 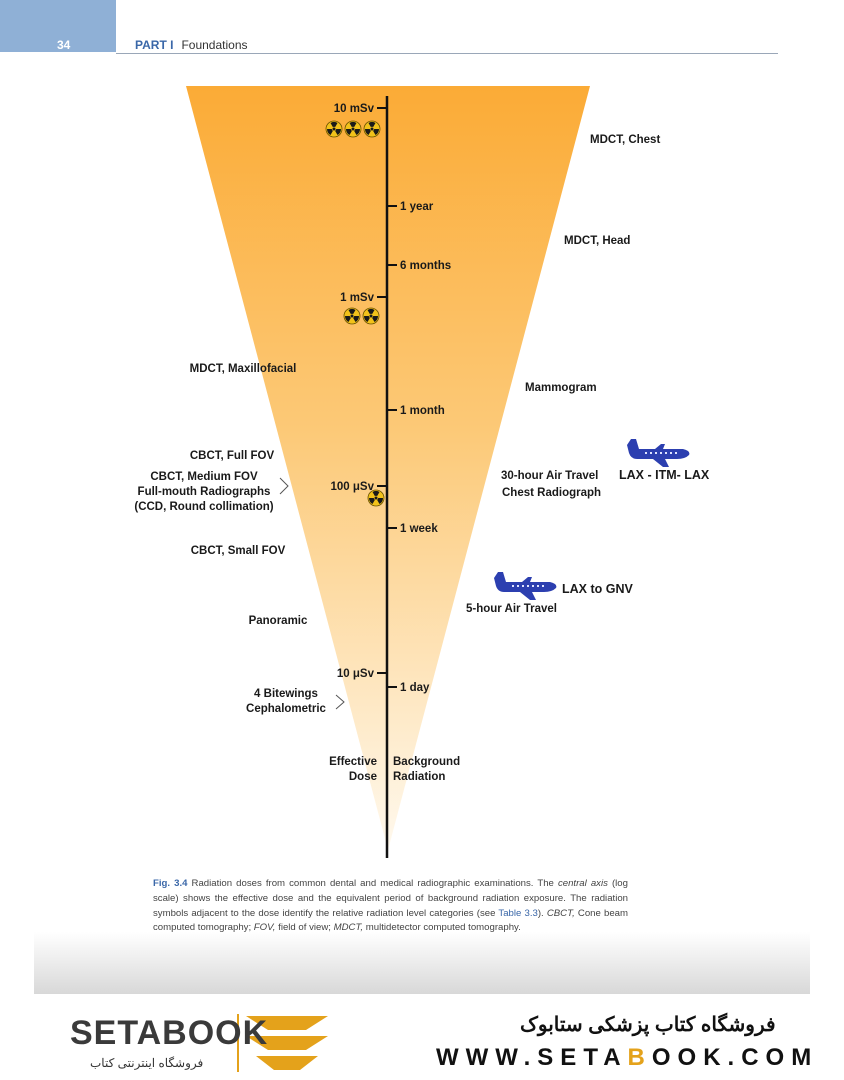 I want to click on url-part: OOK.COM, so click(x=735, y=1057).